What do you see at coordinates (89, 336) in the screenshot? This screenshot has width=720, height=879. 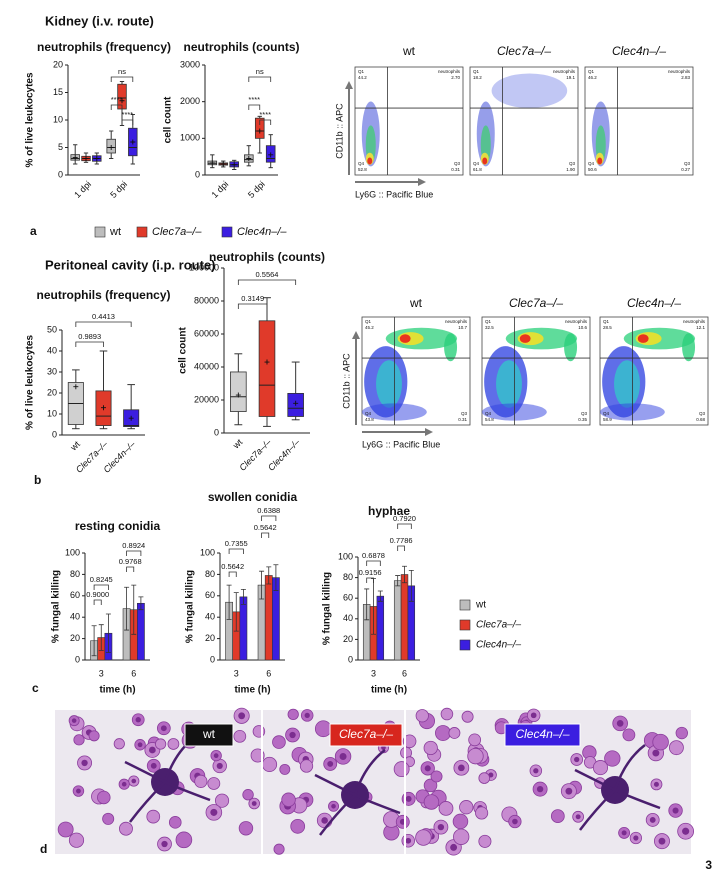 I see `significance-label: 0.9893` at bounding box center [89, 336].